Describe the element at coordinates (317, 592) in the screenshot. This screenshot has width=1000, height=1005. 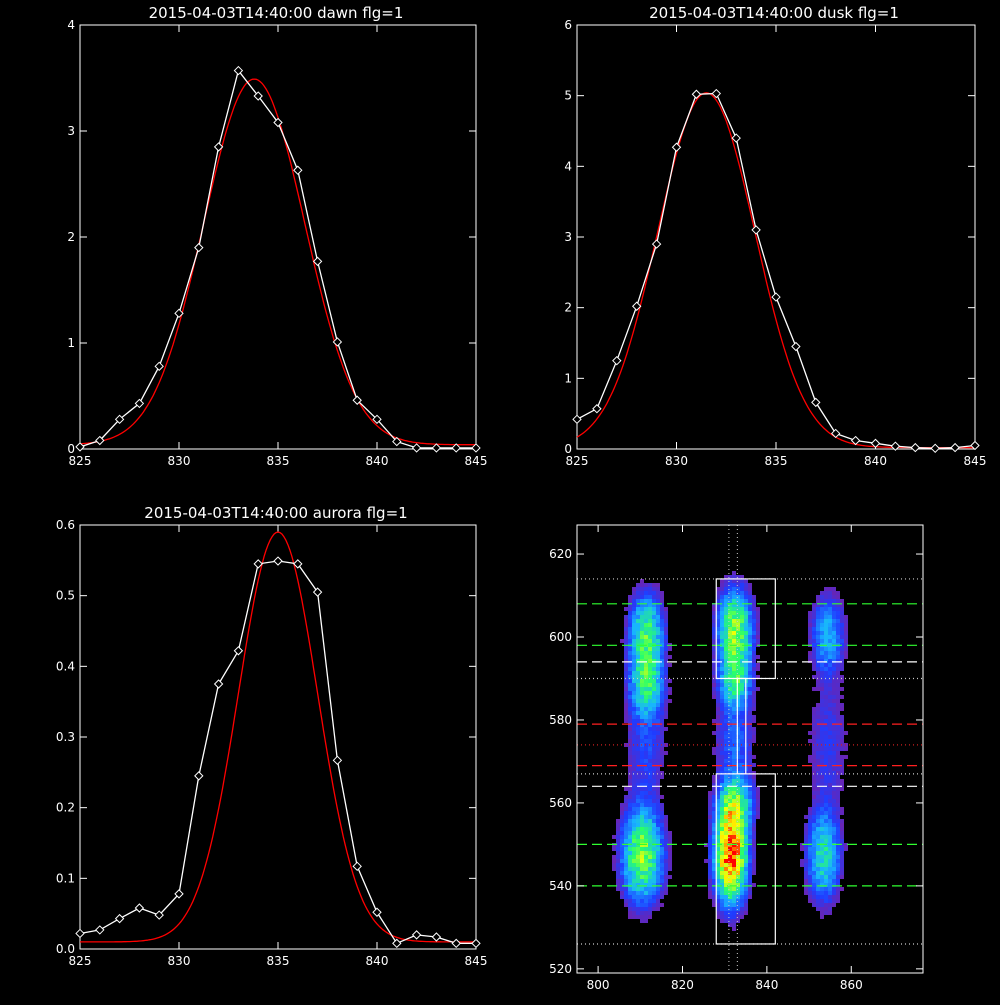
I see `aurora-data-point` at that location.